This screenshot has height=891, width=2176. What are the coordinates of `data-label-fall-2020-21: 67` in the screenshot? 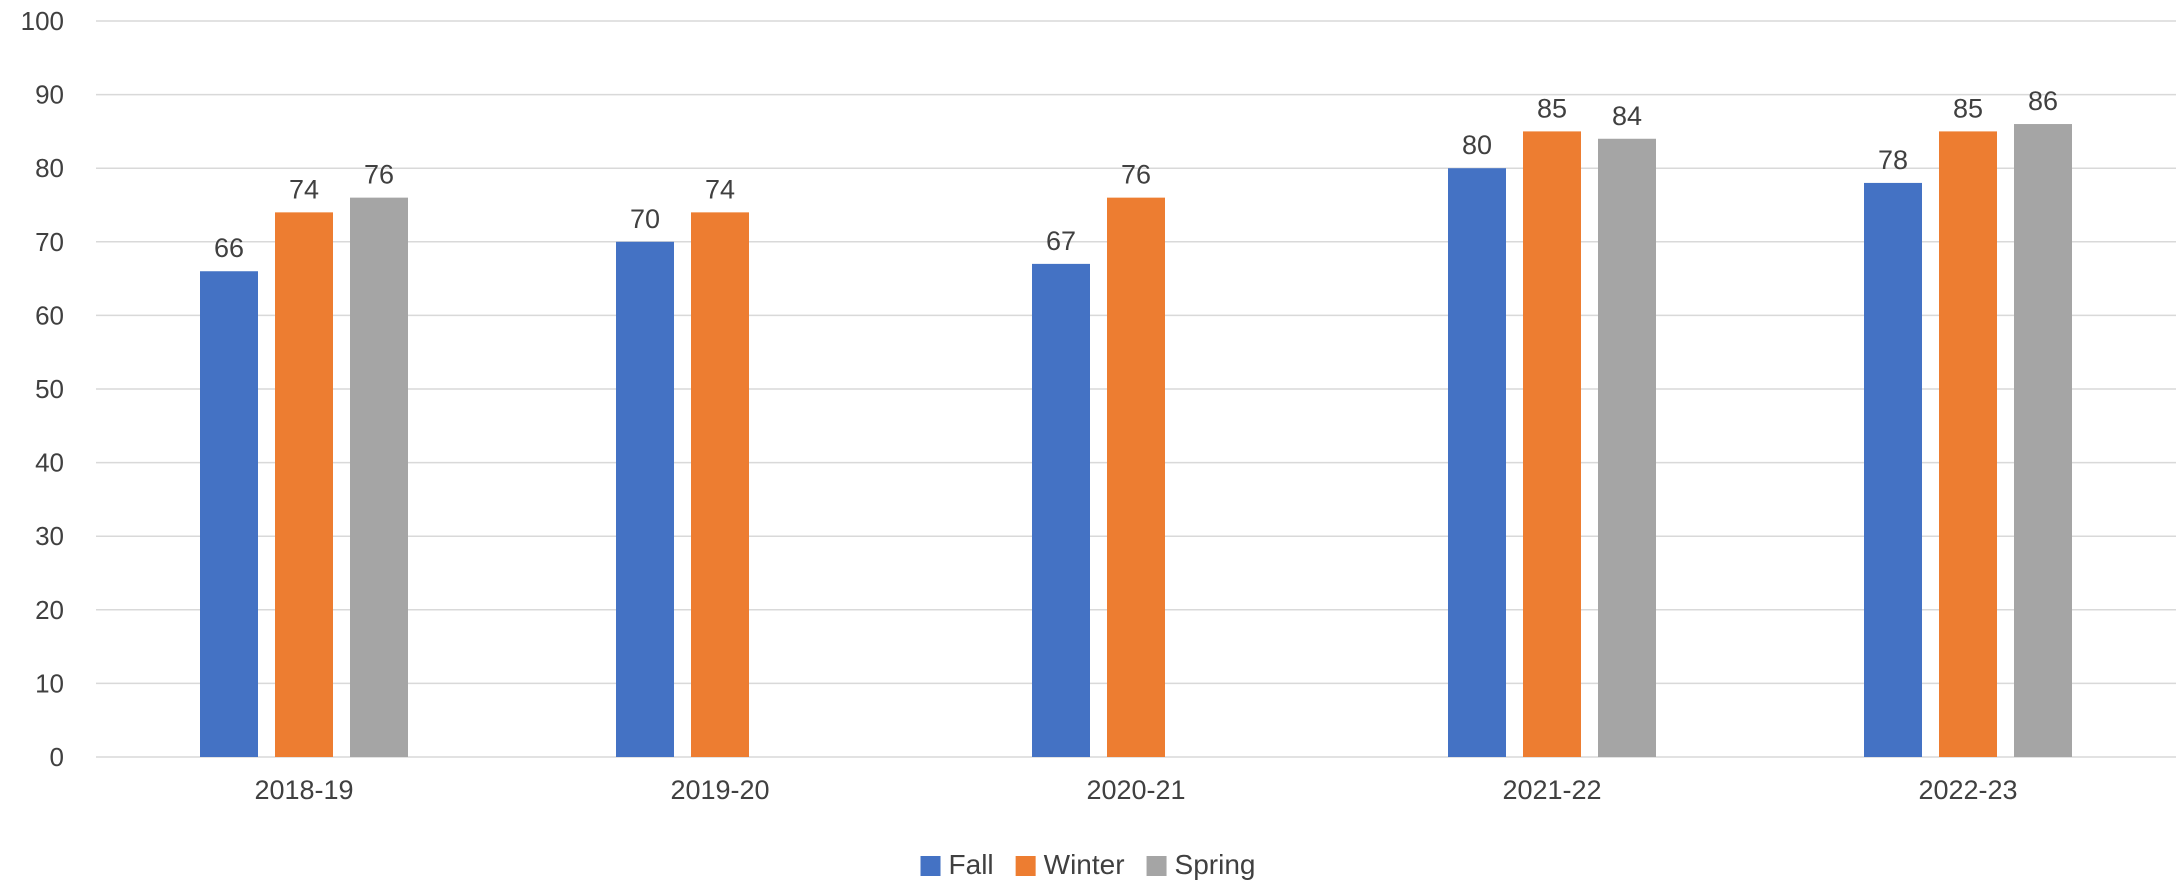 It's located at (1061, 241).